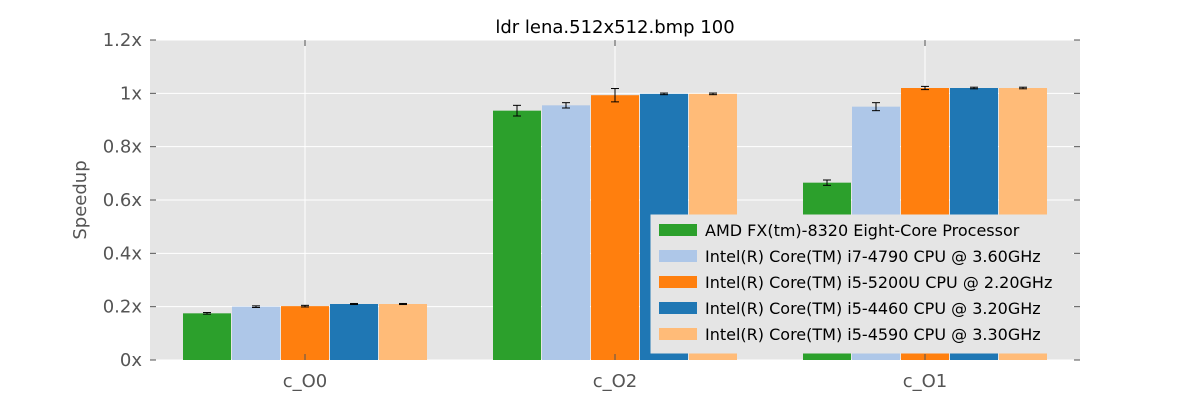 This screenshot has height=400, width=1200. What do you see at coordinates (873, 308) in the screenshot?
I see `legend-label: Intel(R) Core(TM) i5-4460 CPU @ 3.20GHz` at bounding box center [873, 308].